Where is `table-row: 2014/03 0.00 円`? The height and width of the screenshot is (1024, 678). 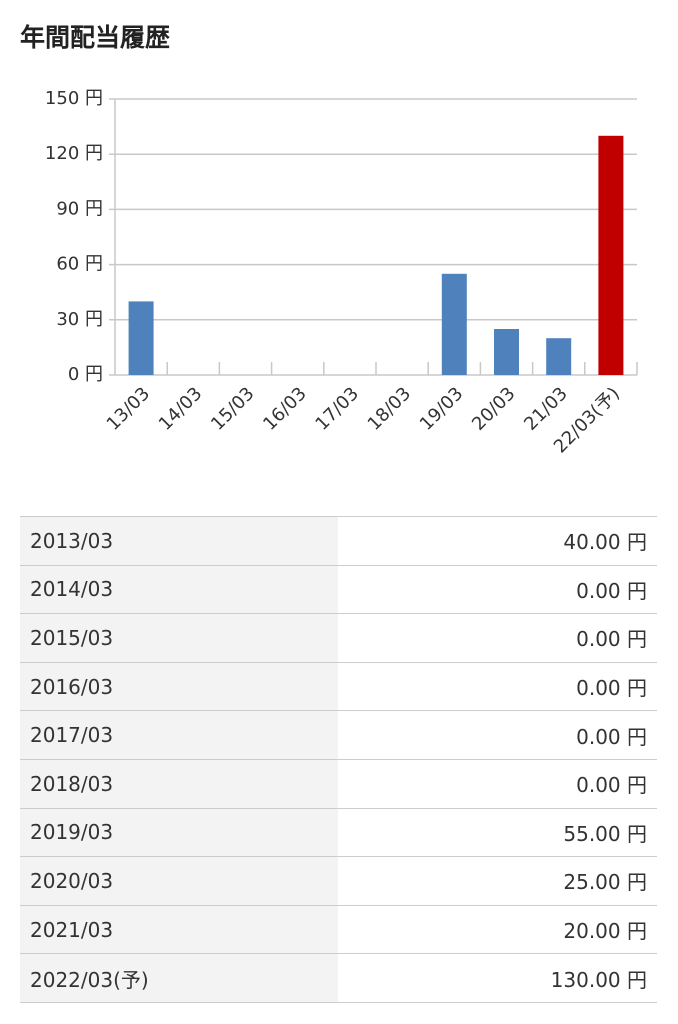 table-row: 2014/03 0.00 円 is located at coordinates (338, 589).